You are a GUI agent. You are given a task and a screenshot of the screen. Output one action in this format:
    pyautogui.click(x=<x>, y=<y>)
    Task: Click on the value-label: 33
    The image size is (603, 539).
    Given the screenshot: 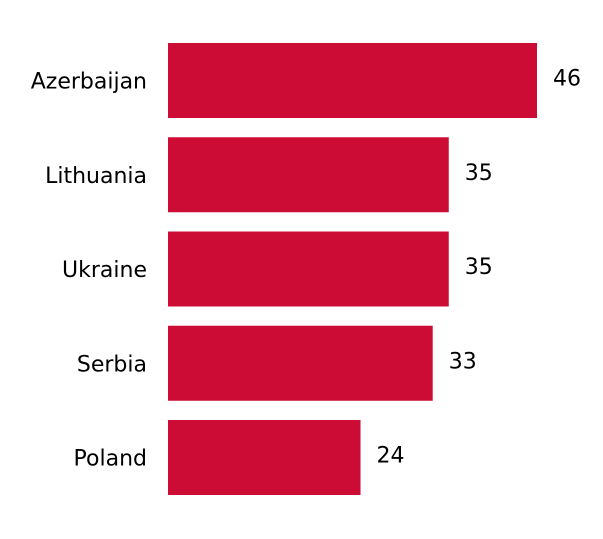 What is the action you would take?
    pyautogui.click(x=463, y=361)
    